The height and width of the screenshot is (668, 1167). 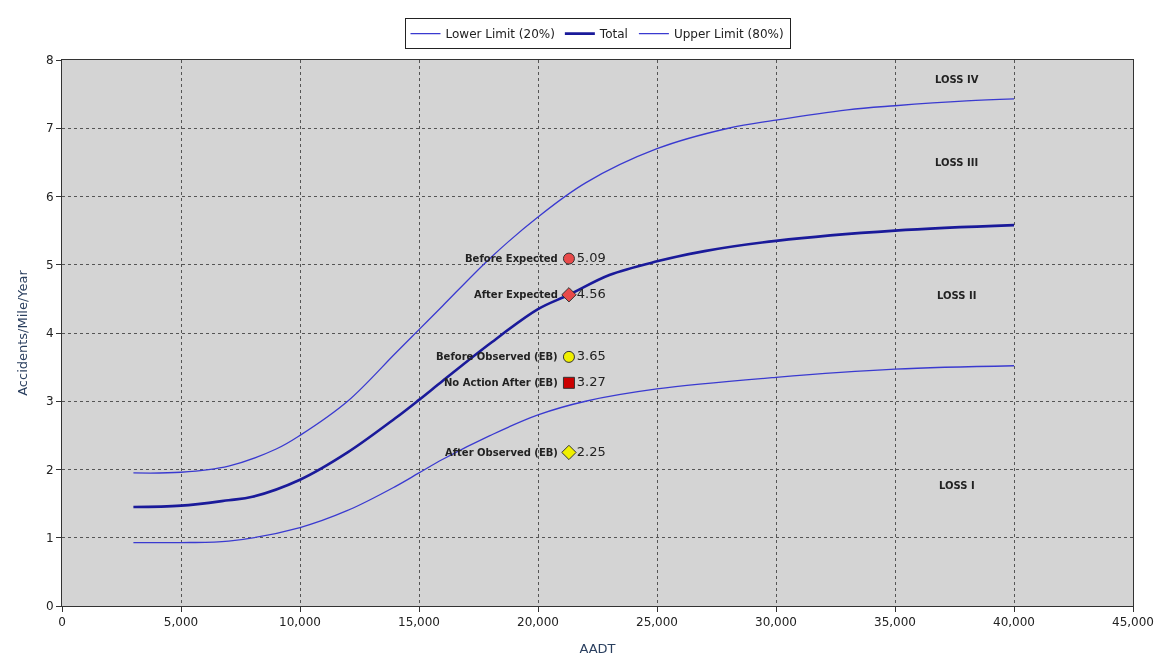 I want to click on x-tick-label: 15,000, so click(x=419, y=622).